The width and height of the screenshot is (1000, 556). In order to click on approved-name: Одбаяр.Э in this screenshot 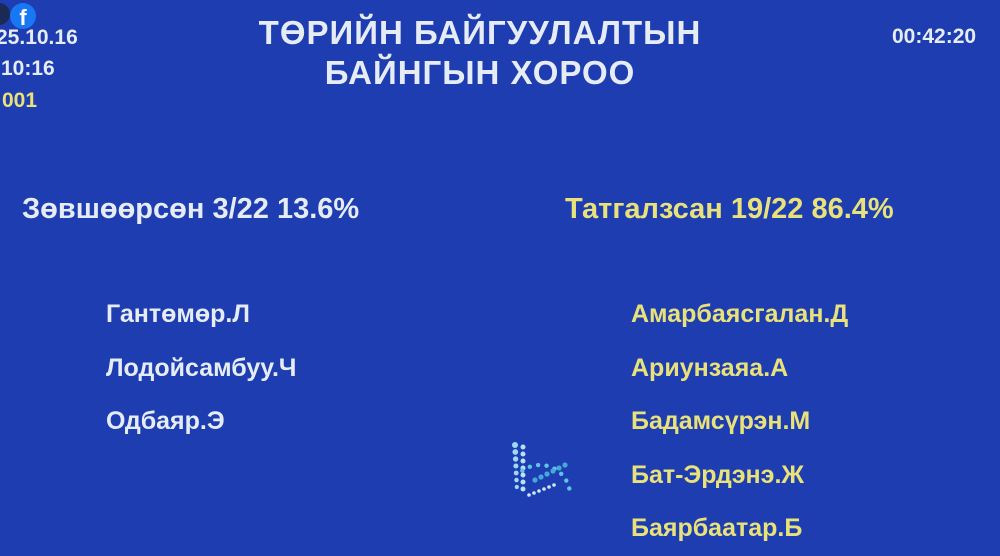, I will do `click(165, 421)`.